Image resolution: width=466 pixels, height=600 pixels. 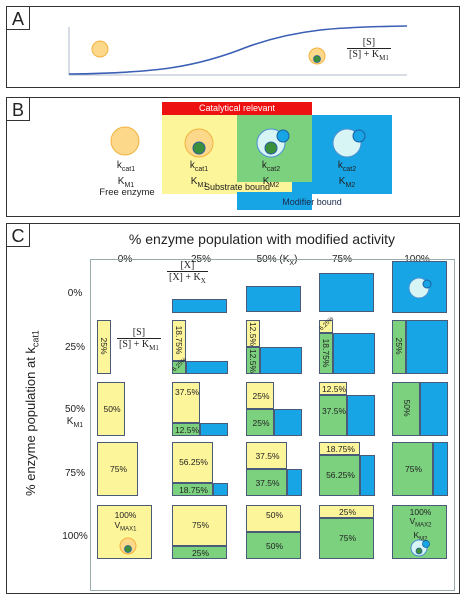 What do you see at coordinates (104, 347) in the screenshot?
I see `cell-r25-c0: 25%` at bounding box center [104, 347].